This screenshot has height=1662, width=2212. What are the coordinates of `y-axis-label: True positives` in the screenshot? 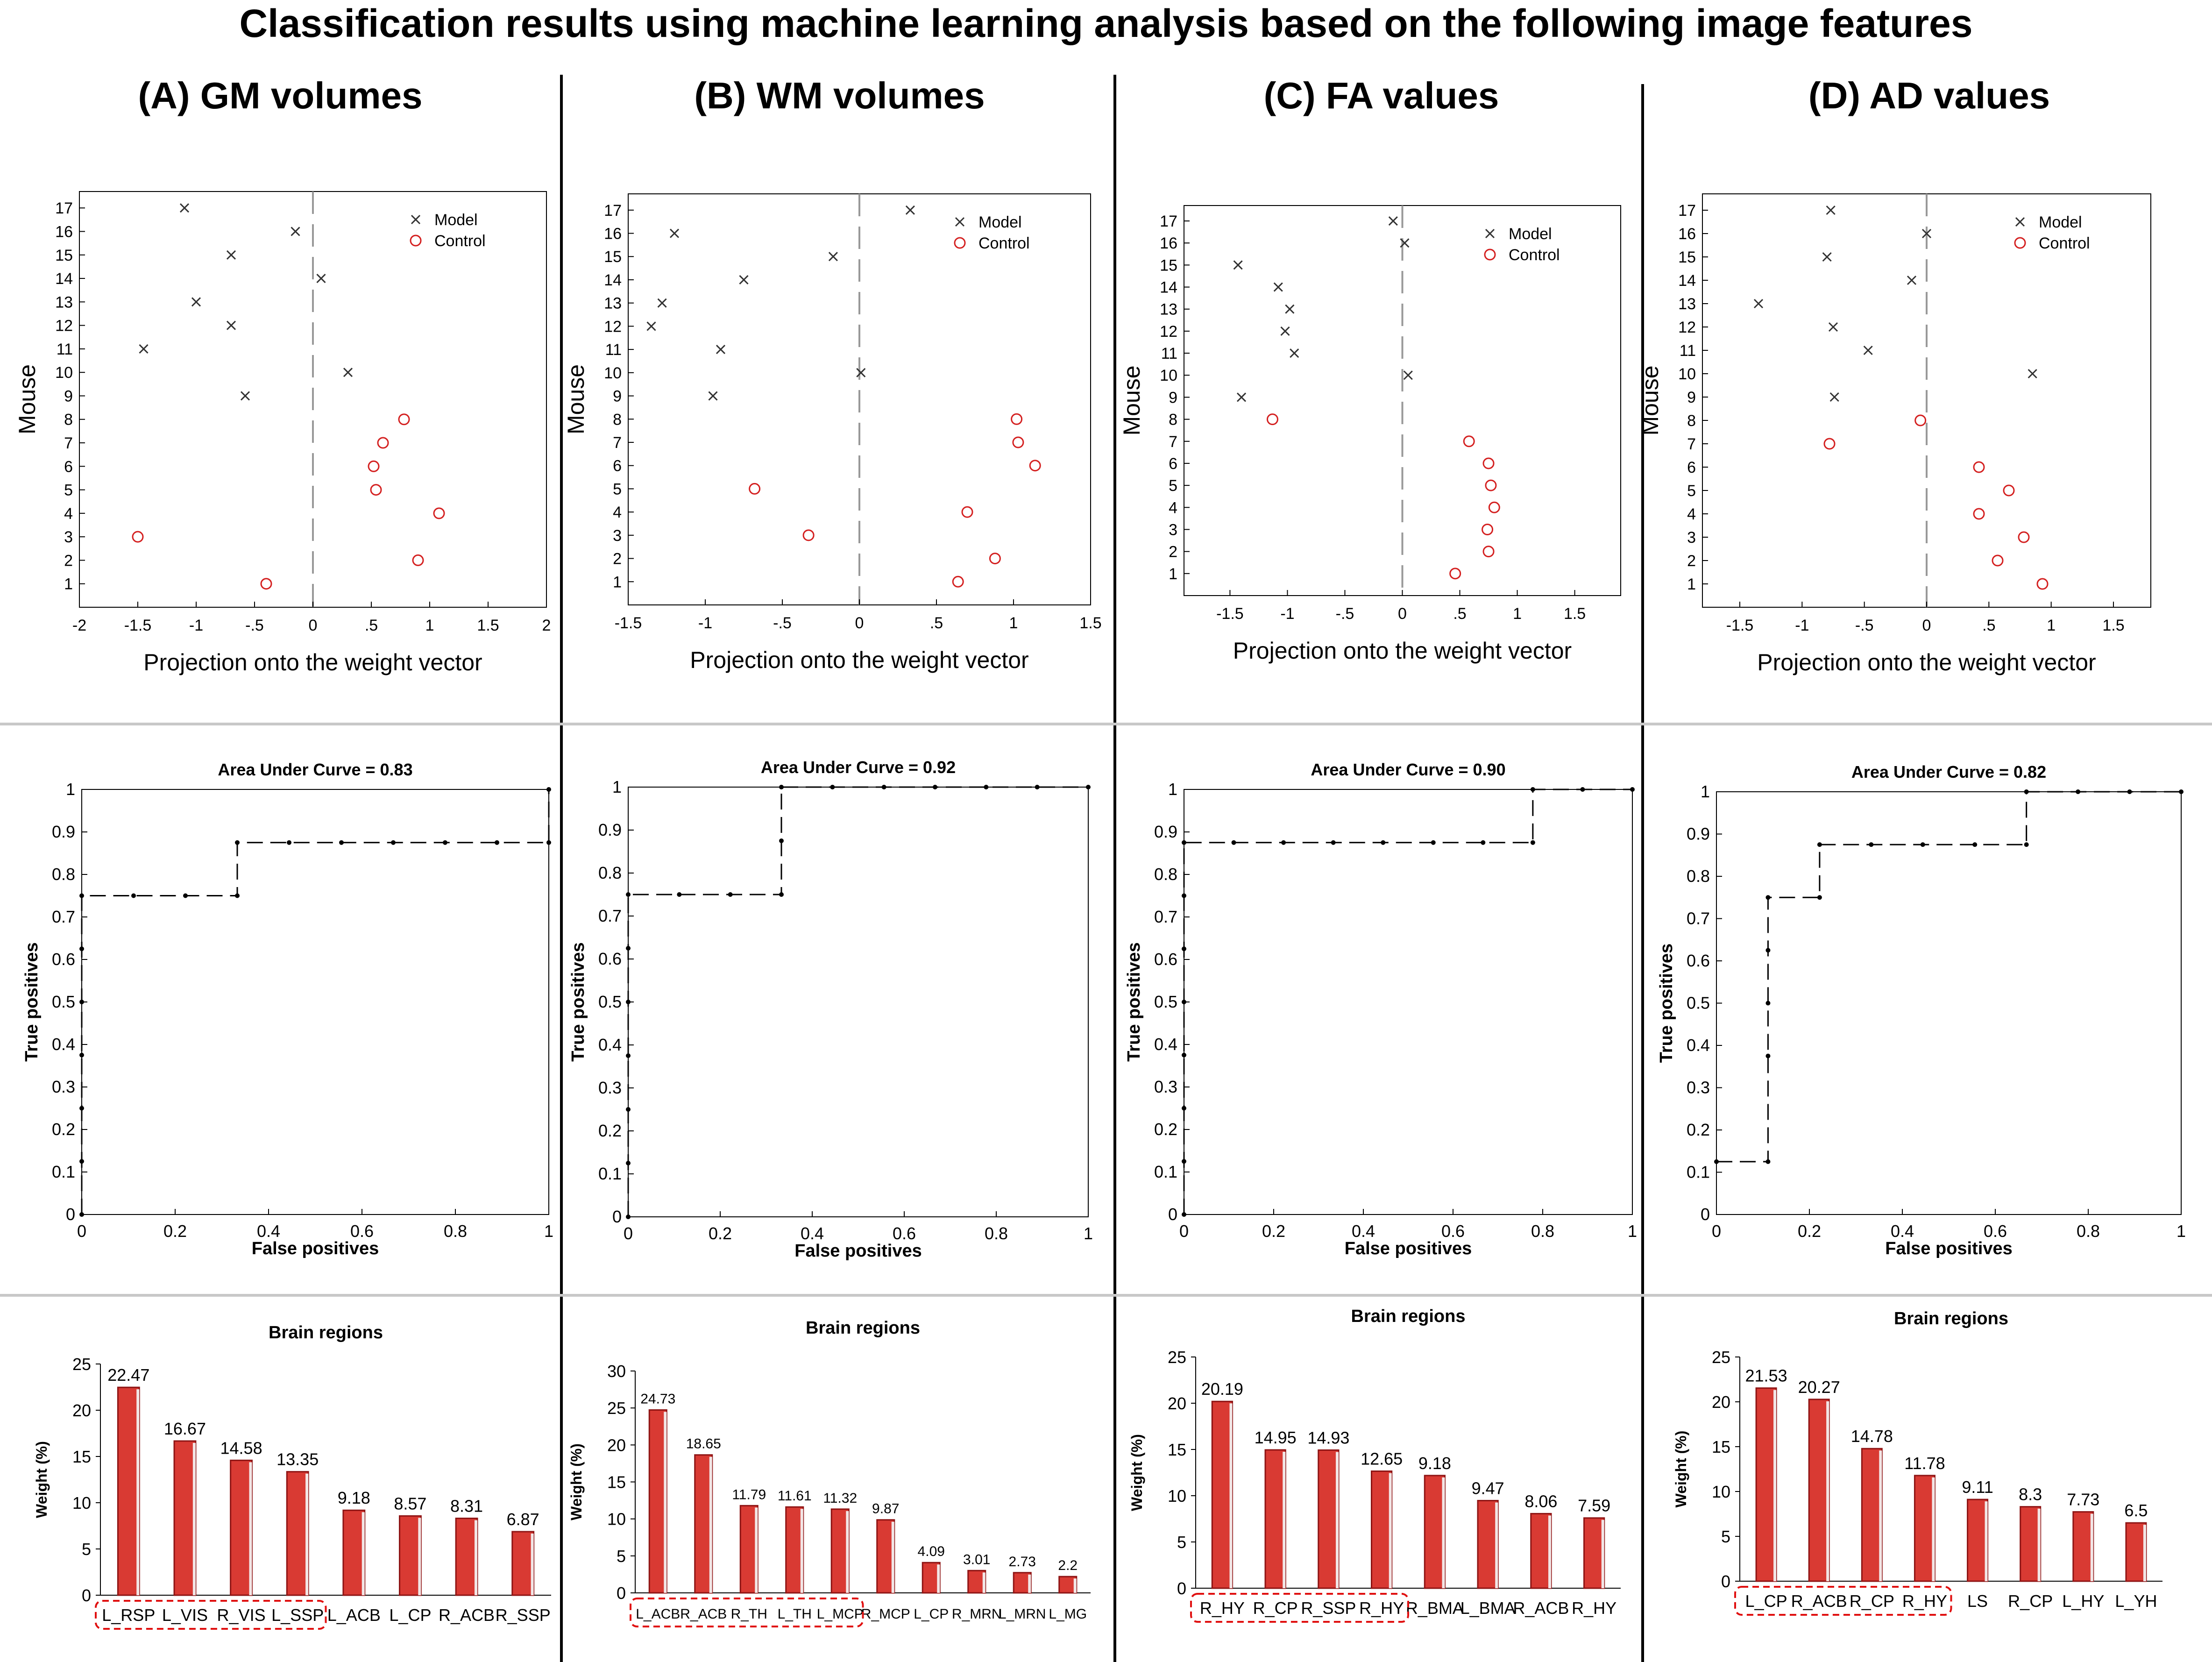 It's located at (32, 1002).